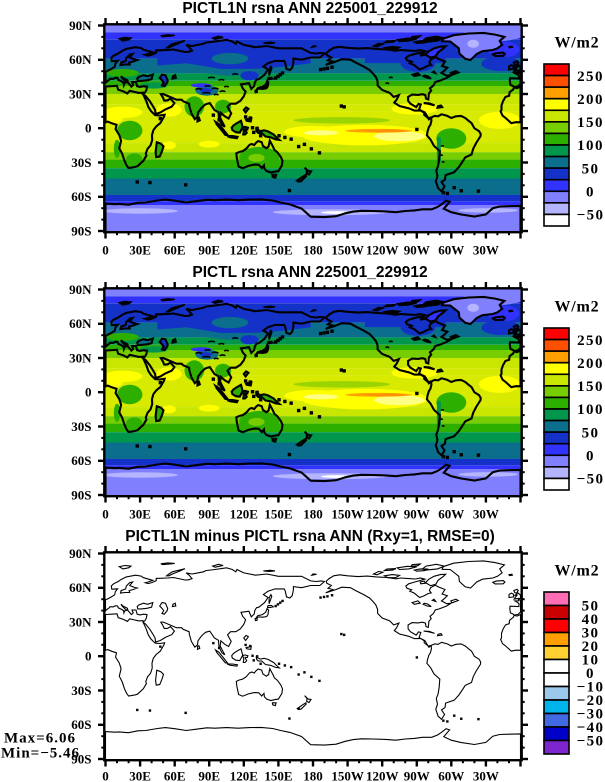  What do you see at coordinates (591, 701) in the screenshot?
I see `svg-text: −20` at bounding box center [591, 701].